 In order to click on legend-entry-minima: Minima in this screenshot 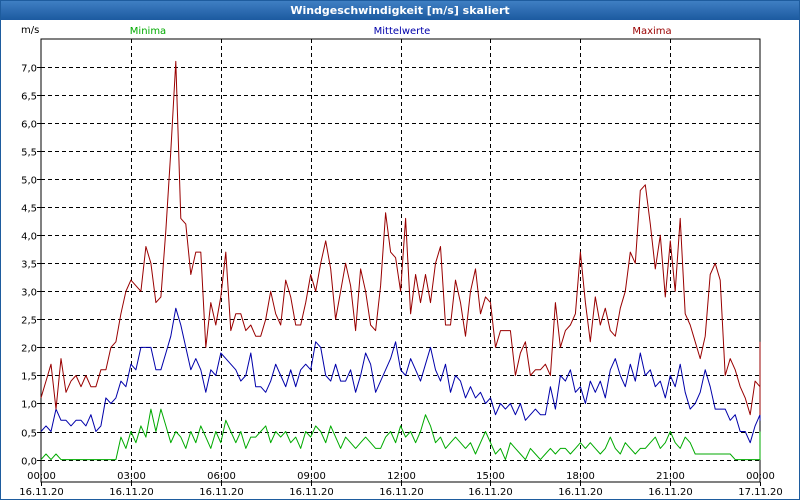, I will do `click(148, 31)`.